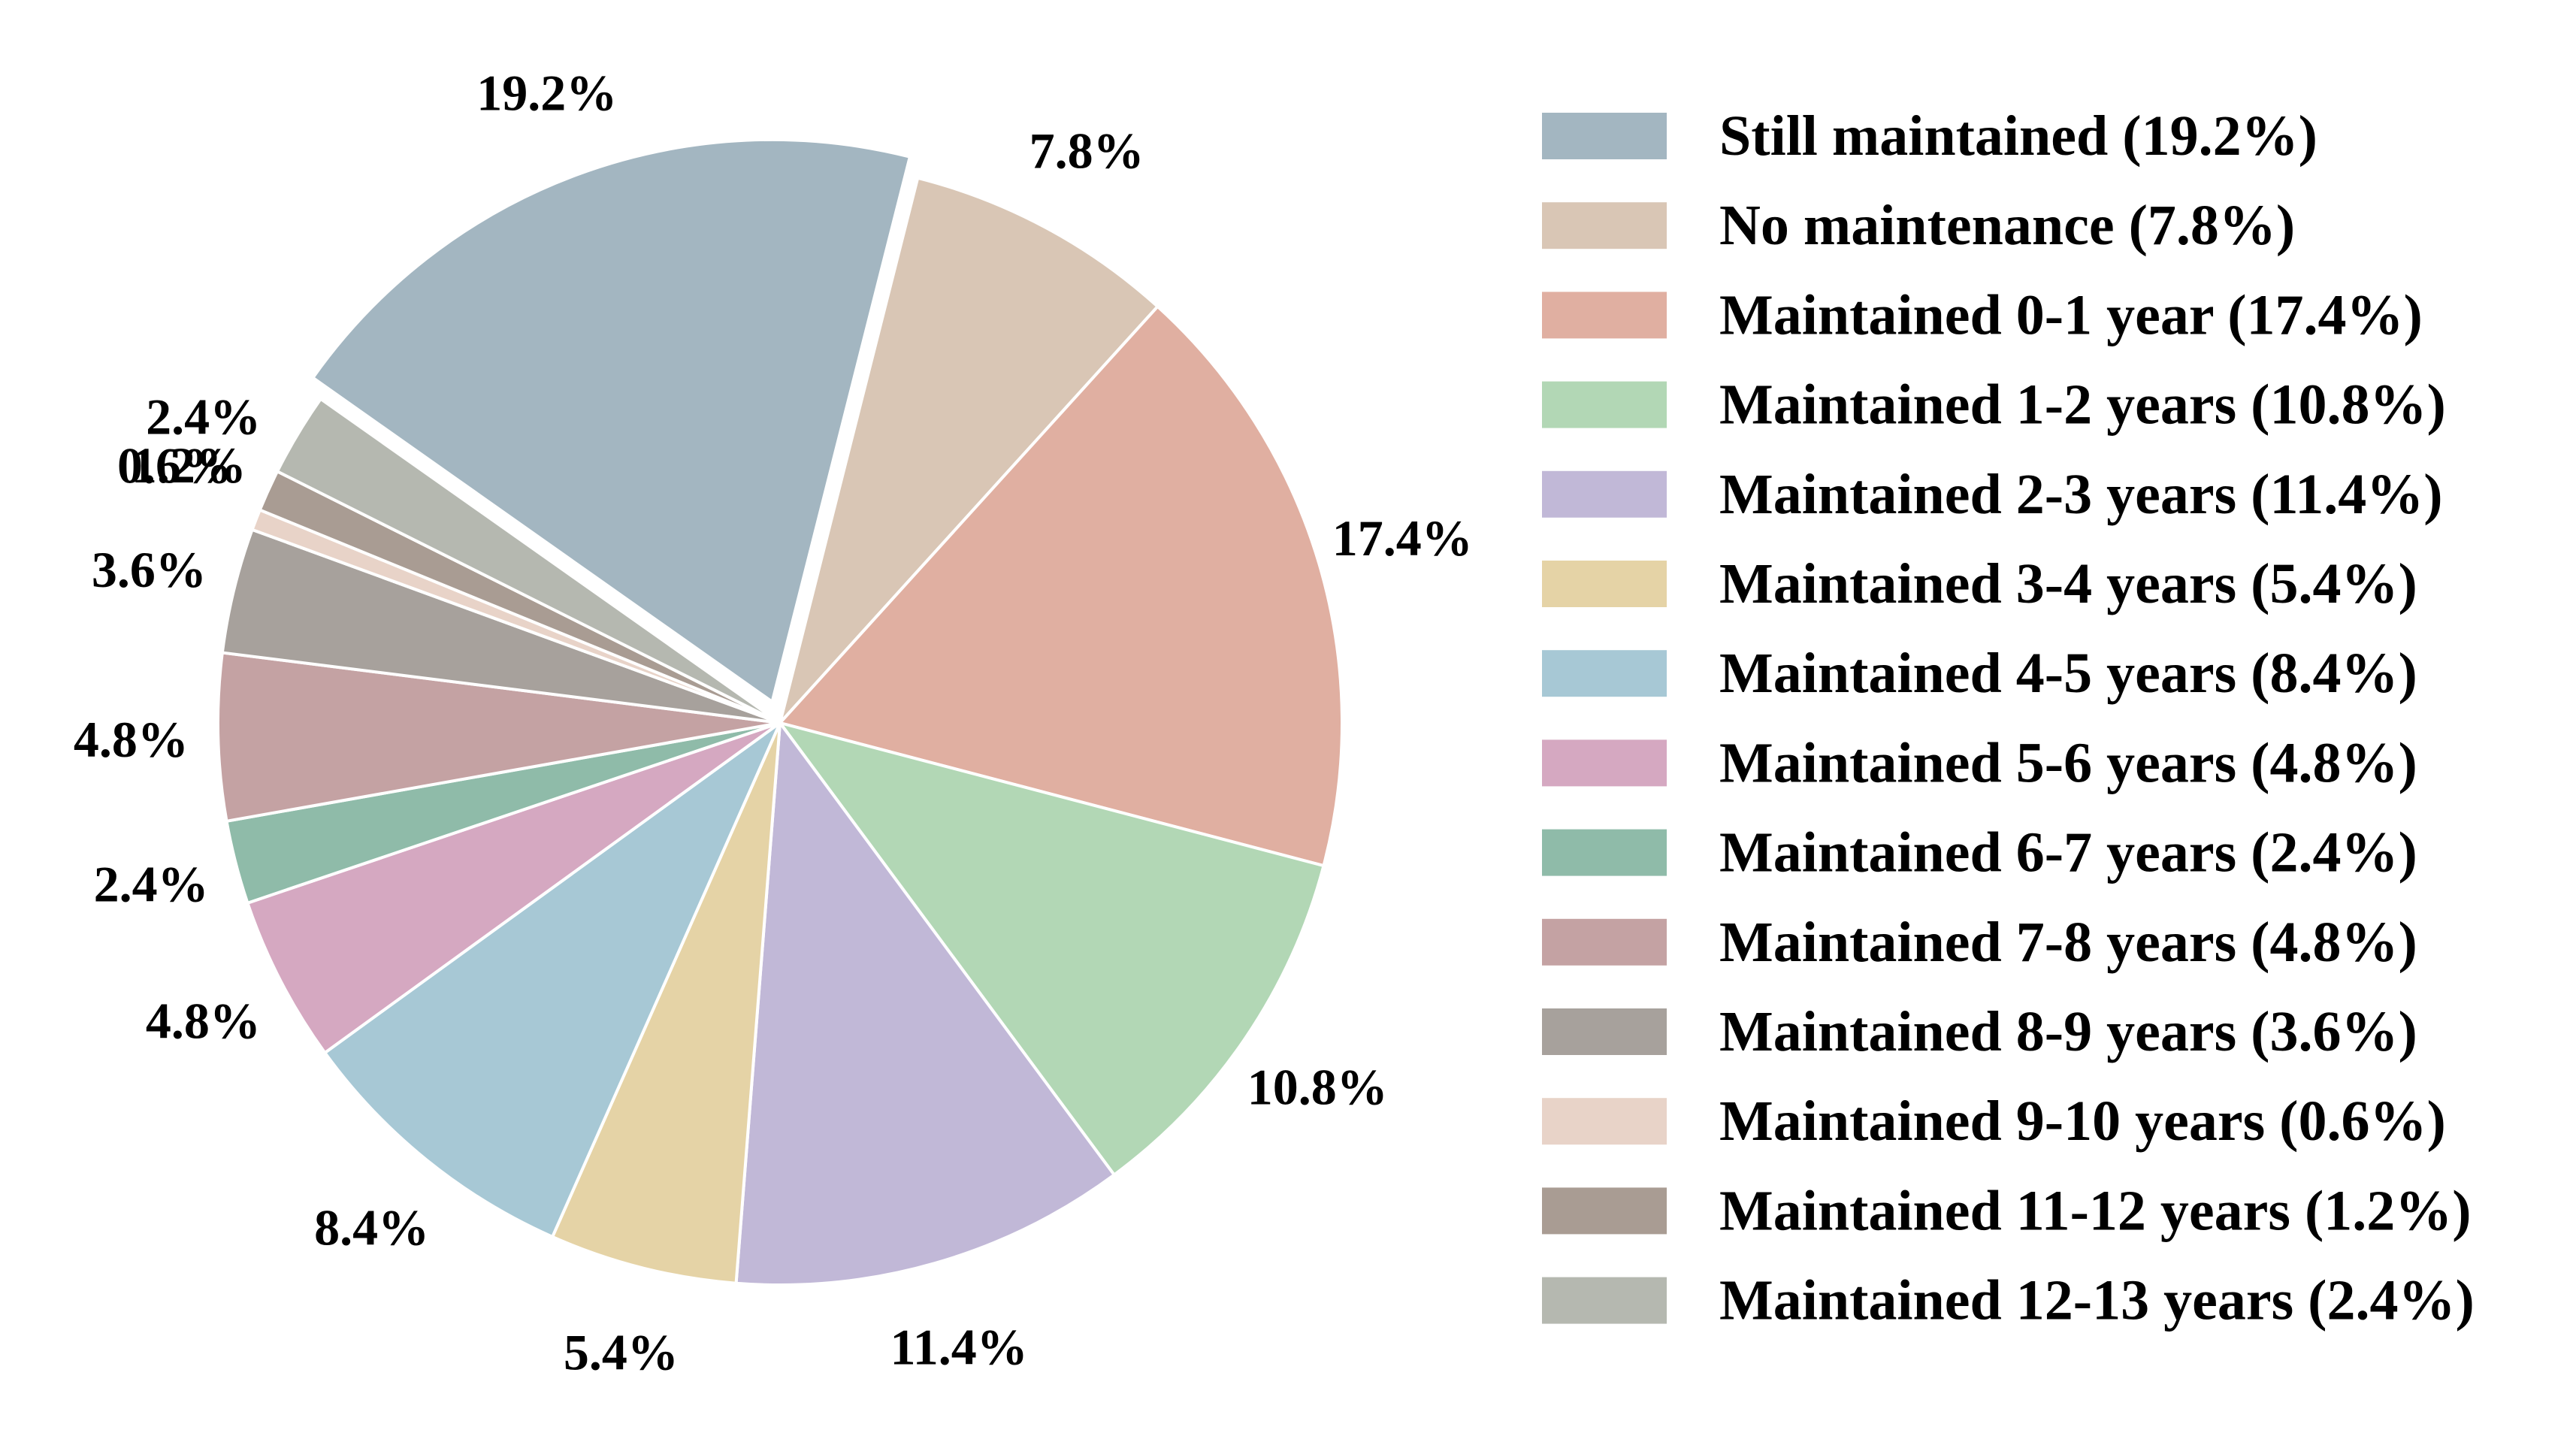  Describe the element at coordinates (2068, 583) in the screenshot. I see `legend-label: Maintained 3-4 years (5.4%)` at that location.